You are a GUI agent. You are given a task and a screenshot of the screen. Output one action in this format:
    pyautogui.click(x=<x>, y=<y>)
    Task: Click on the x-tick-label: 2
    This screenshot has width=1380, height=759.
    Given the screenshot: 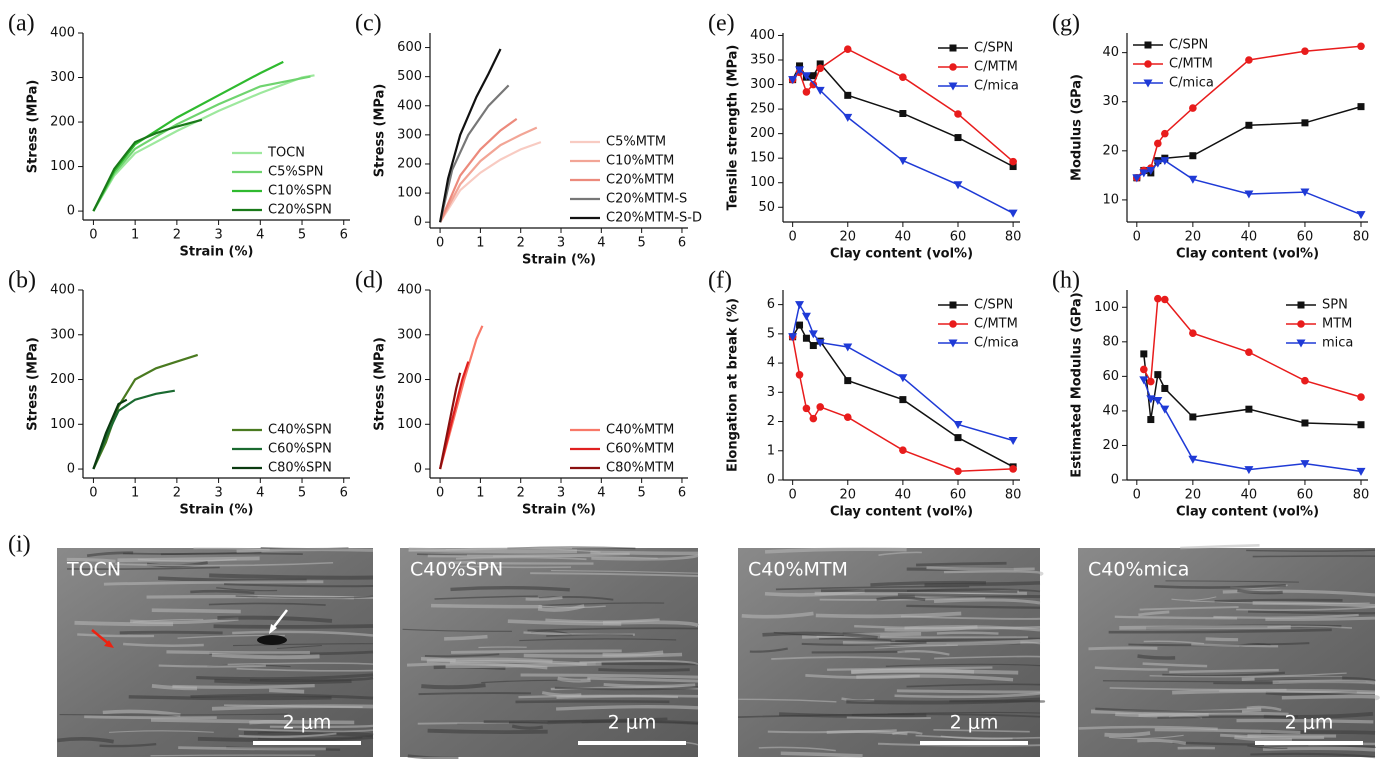 What is the action you would take?
    pyautogui.click(x=177, y=235)
    